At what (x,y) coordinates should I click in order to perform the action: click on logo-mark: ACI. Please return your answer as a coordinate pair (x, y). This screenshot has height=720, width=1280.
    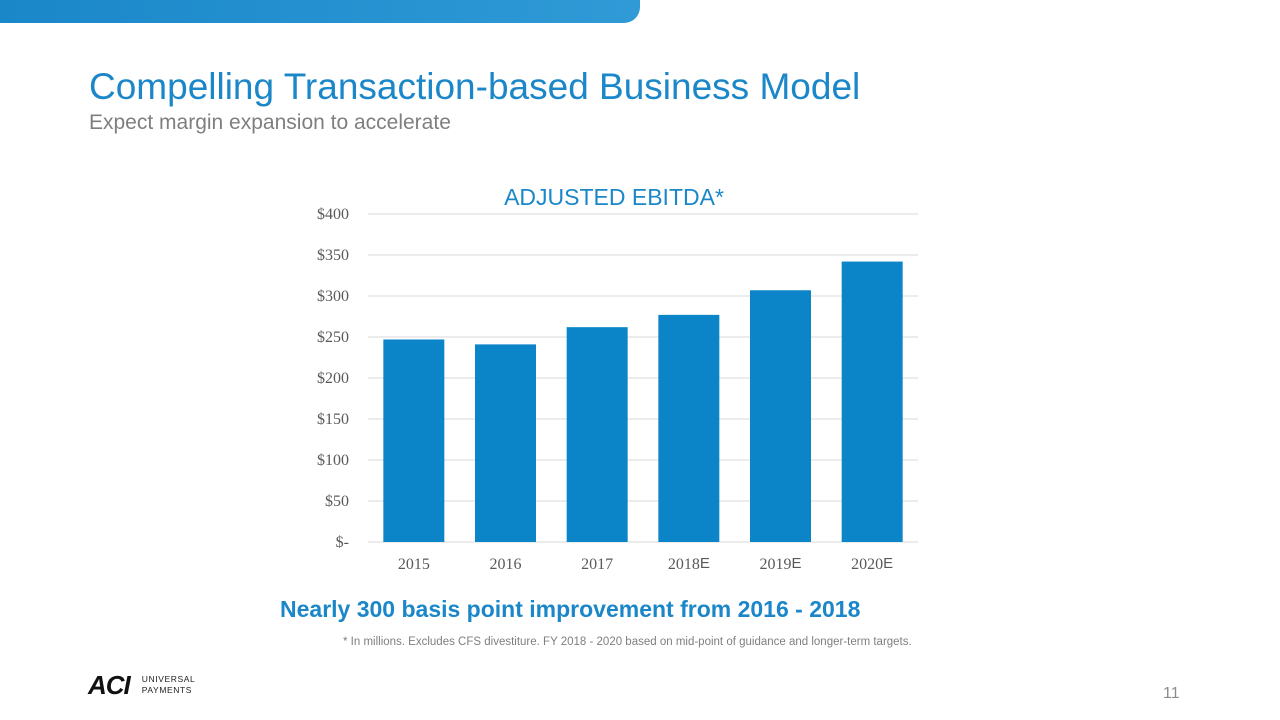
    Looking at the image, I should click on (109, 685).